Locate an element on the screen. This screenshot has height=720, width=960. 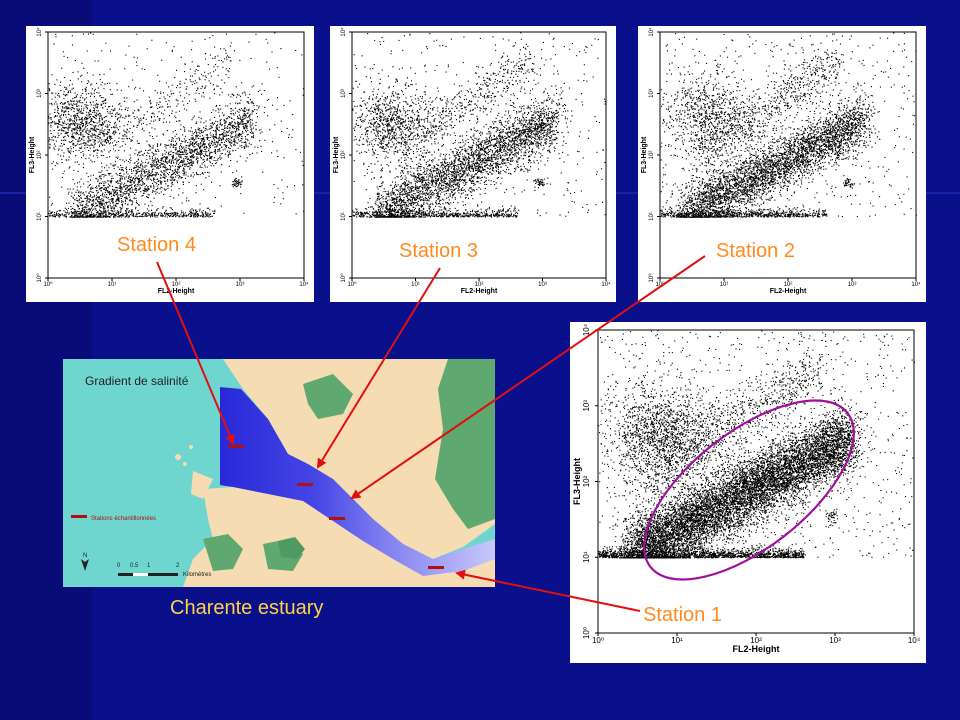
north-arrow-icon is located at coordinates (85, 565).